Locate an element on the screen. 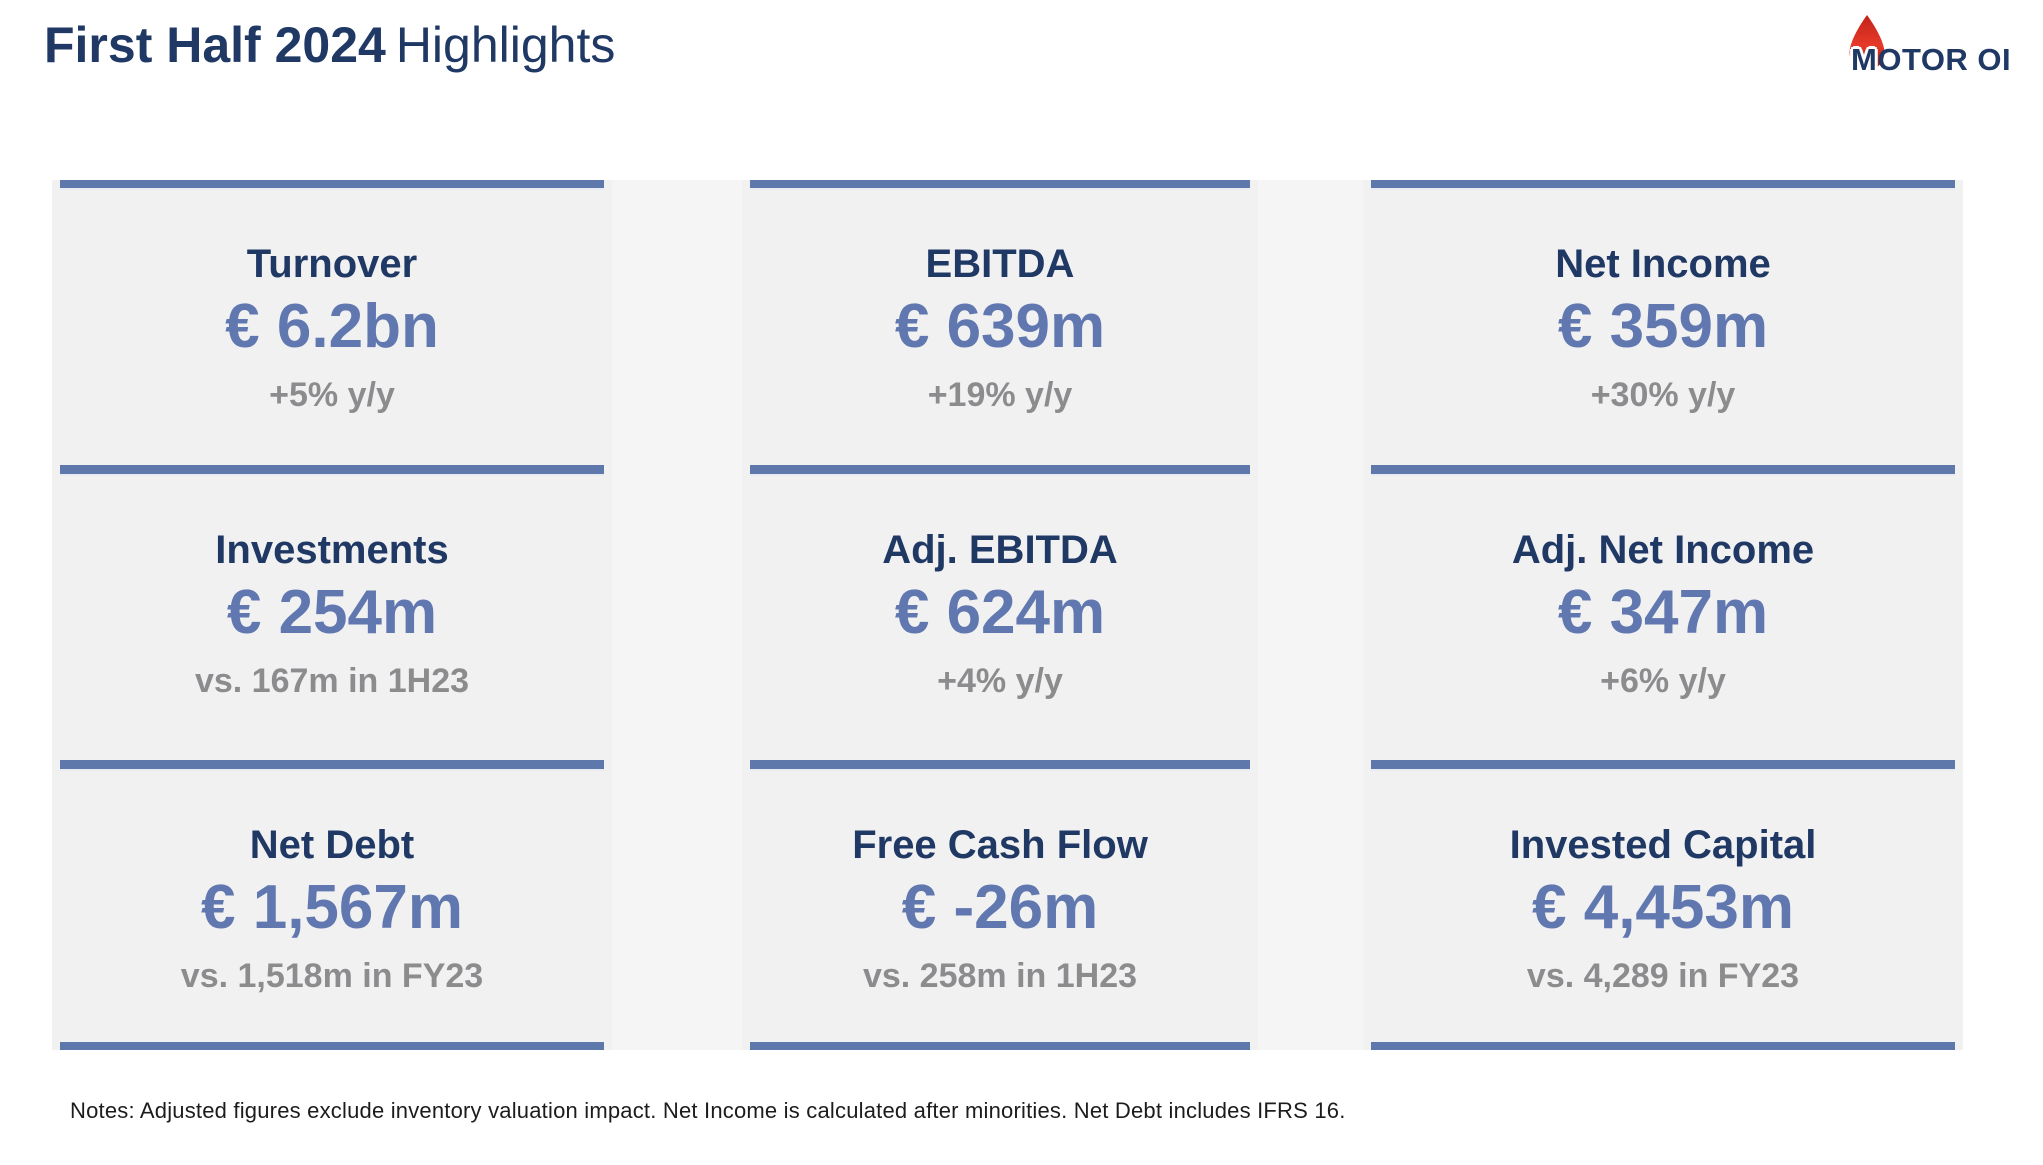 The image size is (2043, 1165). kpi-card-turnover: Turnover € 6.2bn +5% y/y is located at coordinates (332, 326).